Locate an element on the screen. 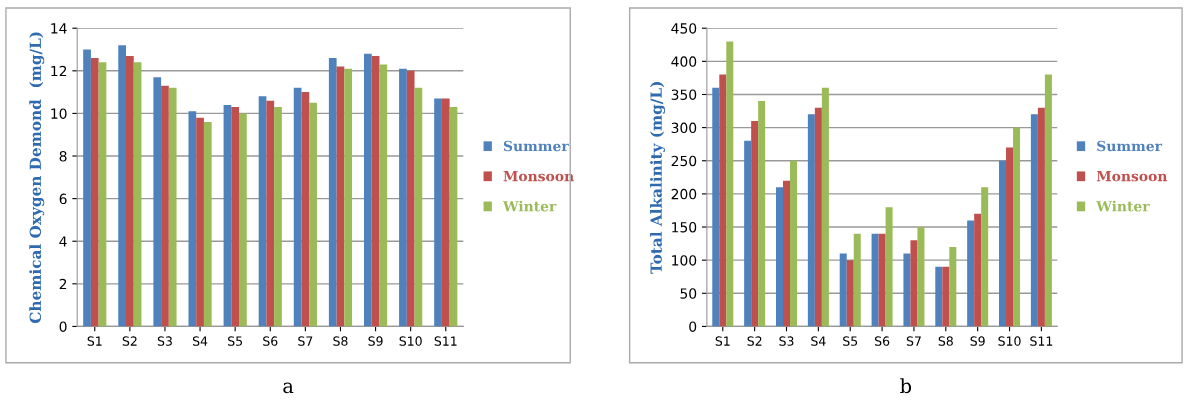 Image resolution: width=1188 pixels, height=403 pixels. legend-label: Winter is located at coordinates (529, 206).